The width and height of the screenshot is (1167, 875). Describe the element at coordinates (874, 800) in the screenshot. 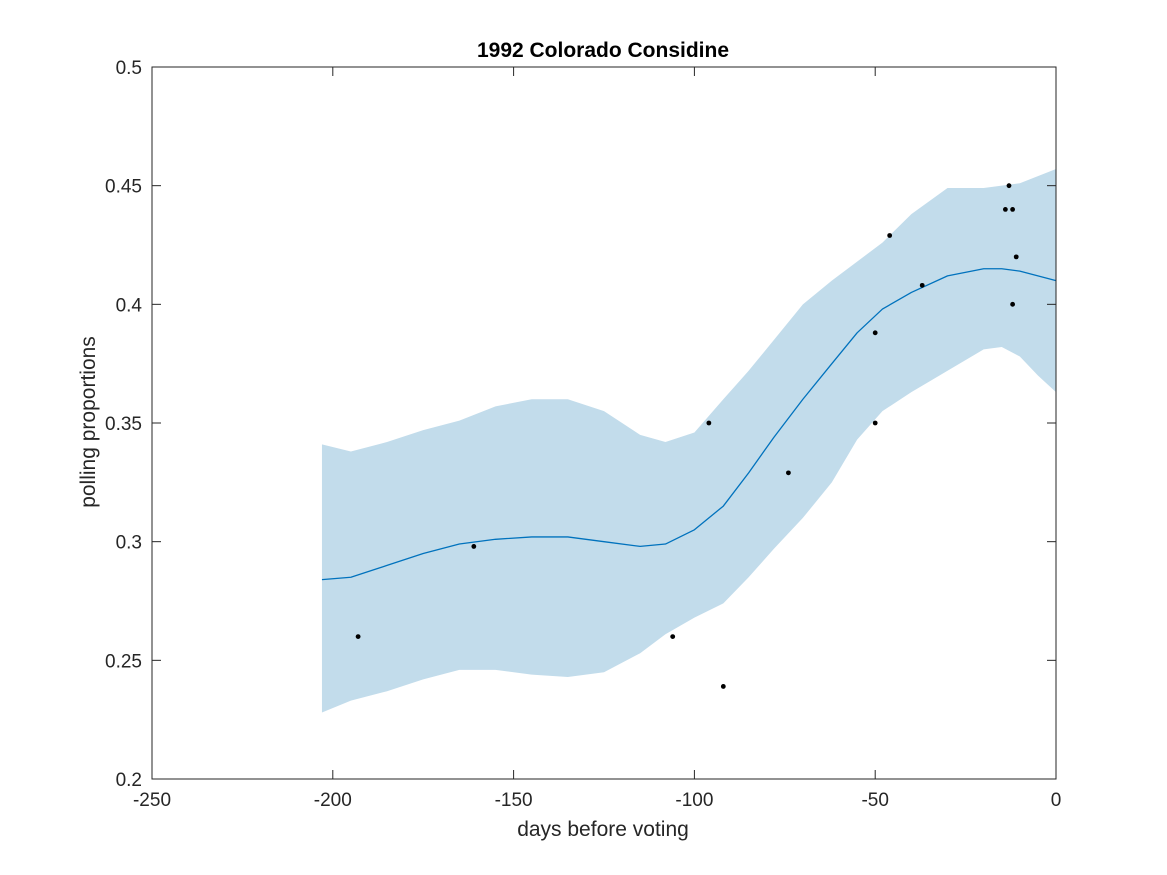

I see `x-tick-label: -50` at that location.